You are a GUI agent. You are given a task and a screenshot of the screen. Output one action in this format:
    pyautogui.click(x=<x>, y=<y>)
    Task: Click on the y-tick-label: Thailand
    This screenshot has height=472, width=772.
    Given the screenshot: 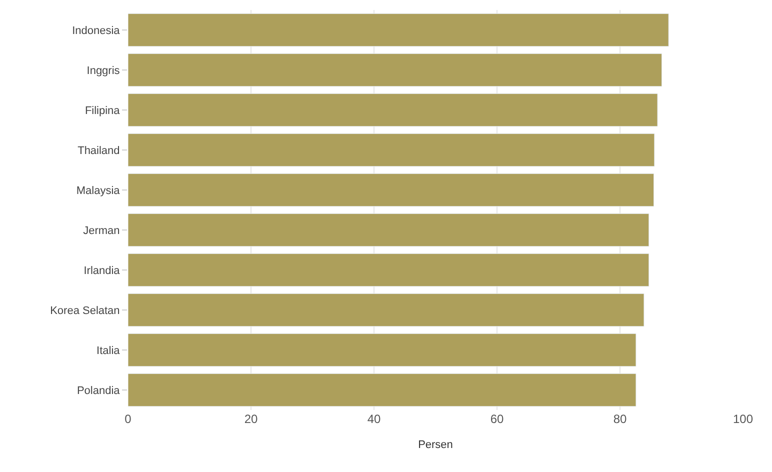 What is the action you would take?
    pyautogui.click(x=99, y=150)
    